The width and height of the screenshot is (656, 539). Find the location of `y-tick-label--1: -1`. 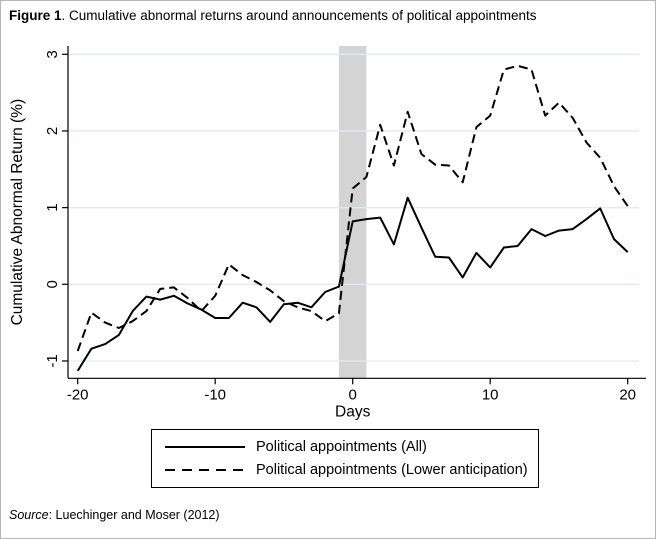

y-tick-label--1: -1 is located at coordinates (52, 360).